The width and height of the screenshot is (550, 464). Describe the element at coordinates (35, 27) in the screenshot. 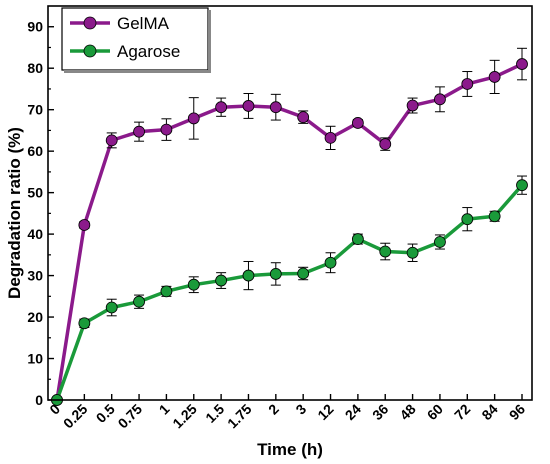

I see `y-tick-label: 90` at that location.